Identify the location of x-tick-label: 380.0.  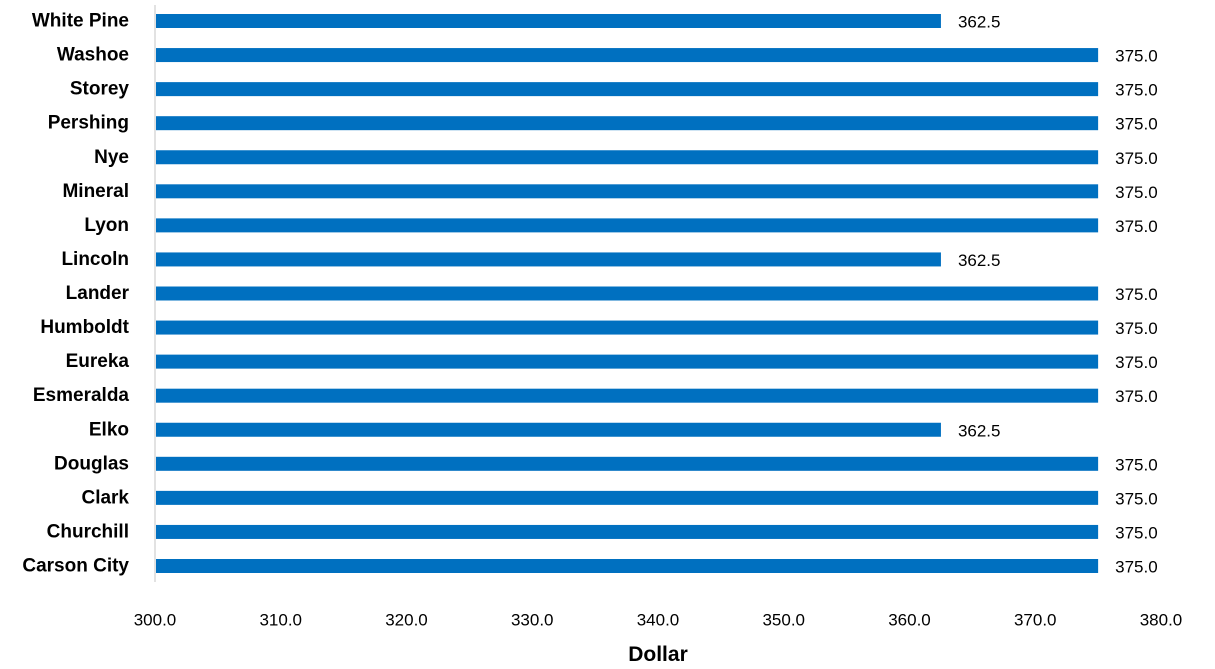
(1161, 620).